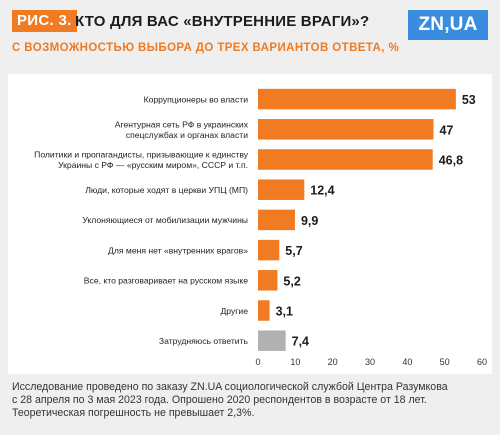 This screenshot has width=500, height=435. Describe the element at coordinates (44, 21) in the screenshot. I see `figure-label: РИС. 3.` at that location.